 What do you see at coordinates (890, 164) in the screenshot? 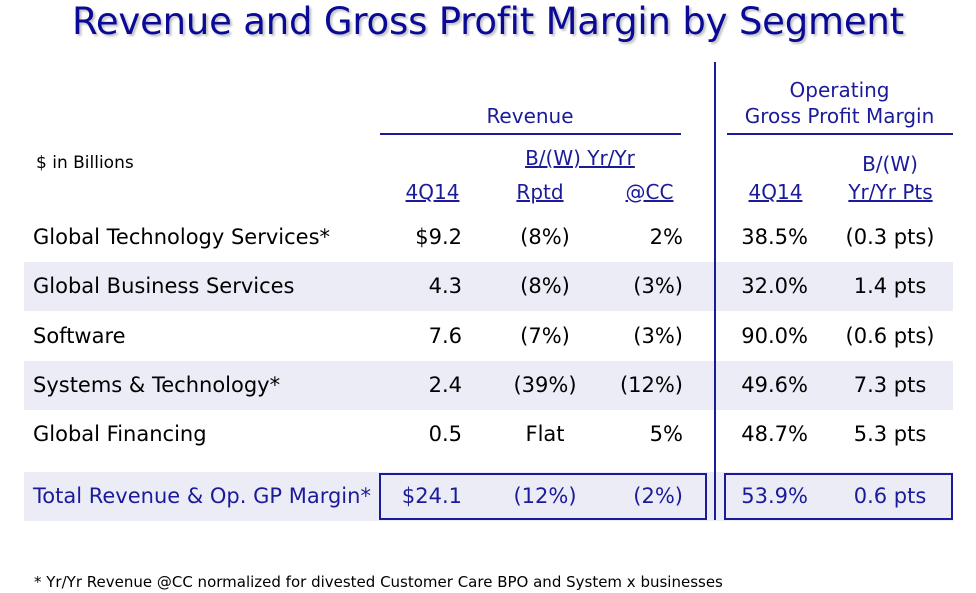
I see `bw-header: B/(W)` at bounding box center [890, 164].